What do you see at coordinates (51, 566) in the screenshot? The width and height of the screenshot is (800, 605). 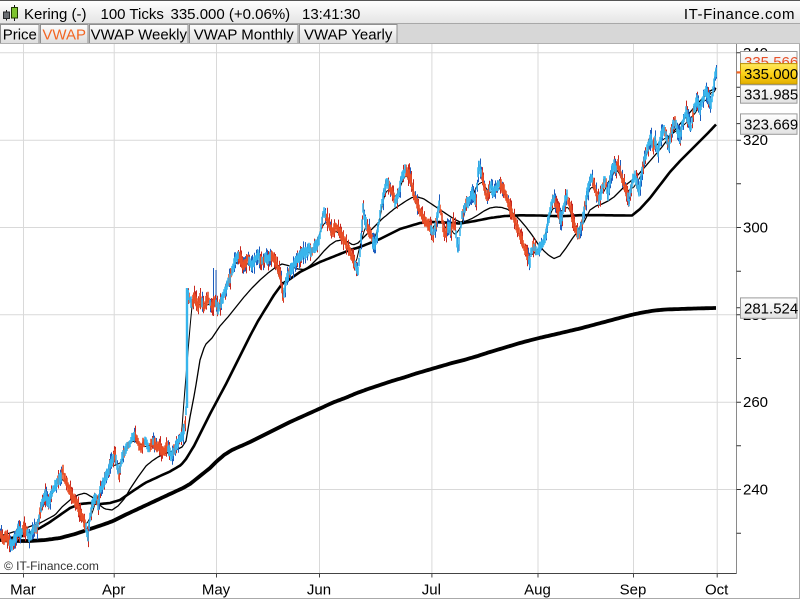 I see `svg-text: © IT-Finance.com` at bounding box center [51, 566].